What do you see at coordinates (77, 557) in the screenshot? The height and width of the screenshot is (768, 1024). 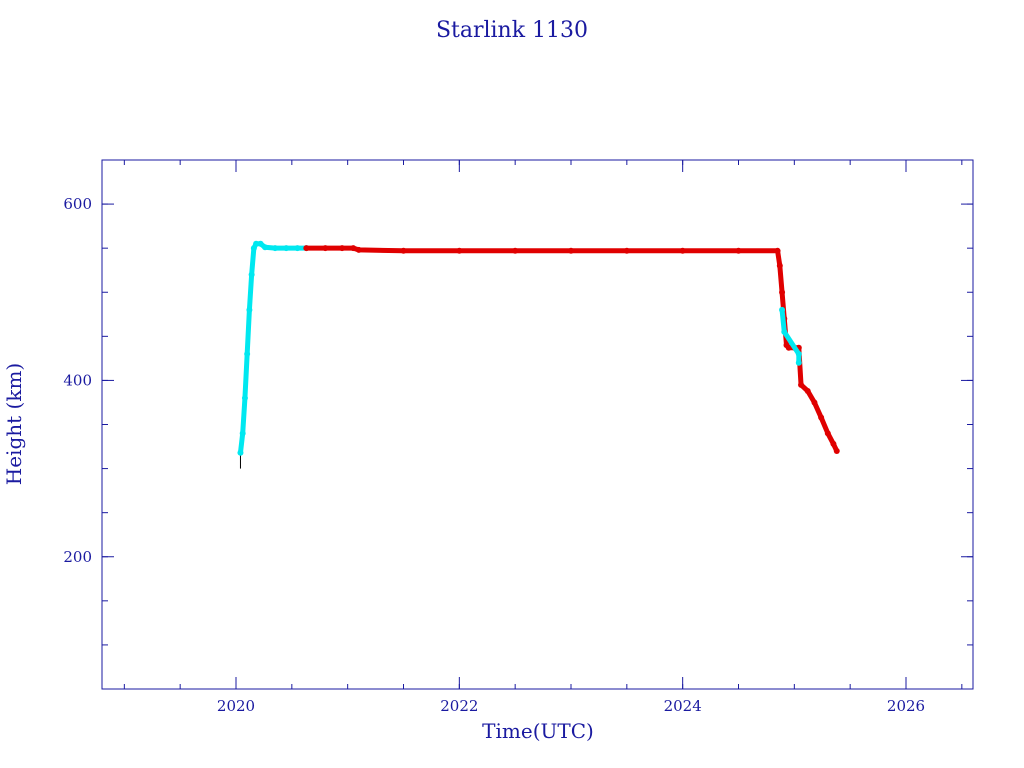 I see `y-tick-label: 200` at bounding box center [77, 557].